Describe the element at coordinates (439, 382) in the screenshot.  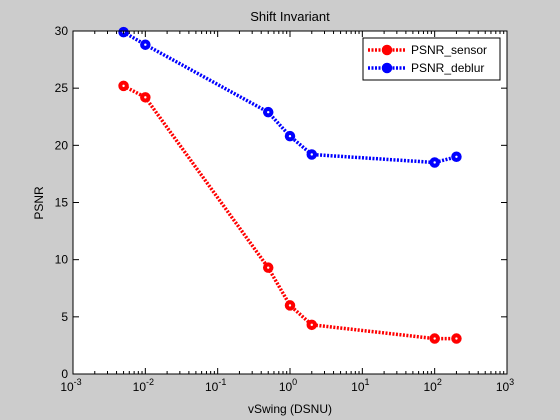
I see `x-tick-label-exponent: 2` at that location.